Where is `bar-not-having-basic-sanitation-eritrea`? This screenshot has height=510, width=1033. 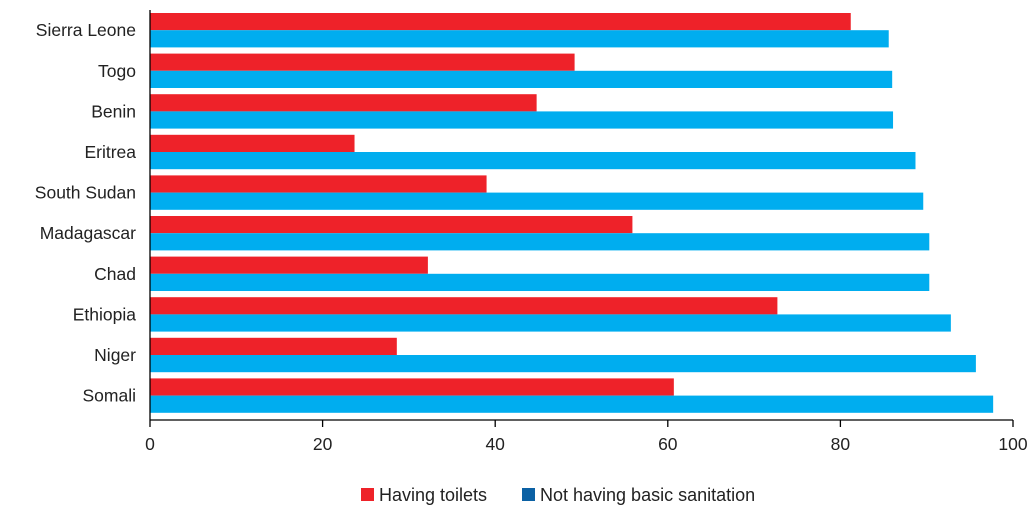 bar-not-having-basic-sanitation-eritrea is located at coordinates (533, 161).